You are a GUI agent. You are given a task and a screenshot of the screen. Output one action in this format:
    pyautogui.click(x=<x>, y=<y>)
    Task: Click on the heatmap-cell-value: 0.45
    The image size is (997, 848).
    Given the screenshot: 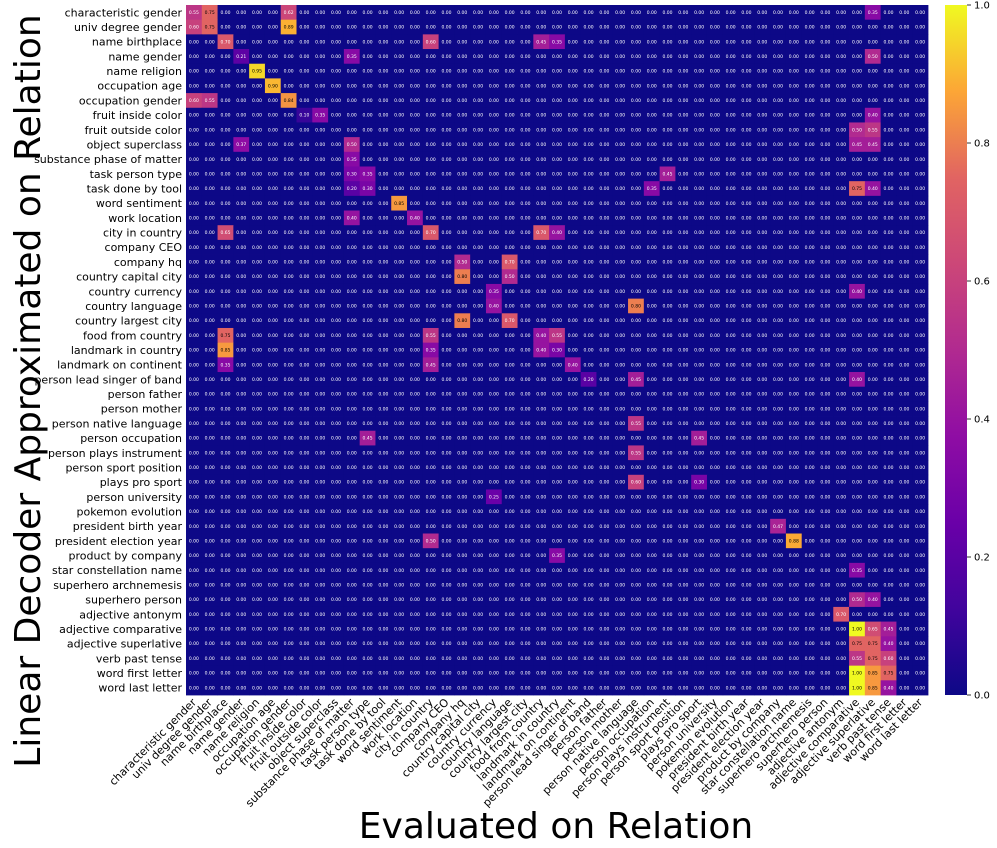 What is the action you would take?
    pyautogui.click(x=699, y=439)
    